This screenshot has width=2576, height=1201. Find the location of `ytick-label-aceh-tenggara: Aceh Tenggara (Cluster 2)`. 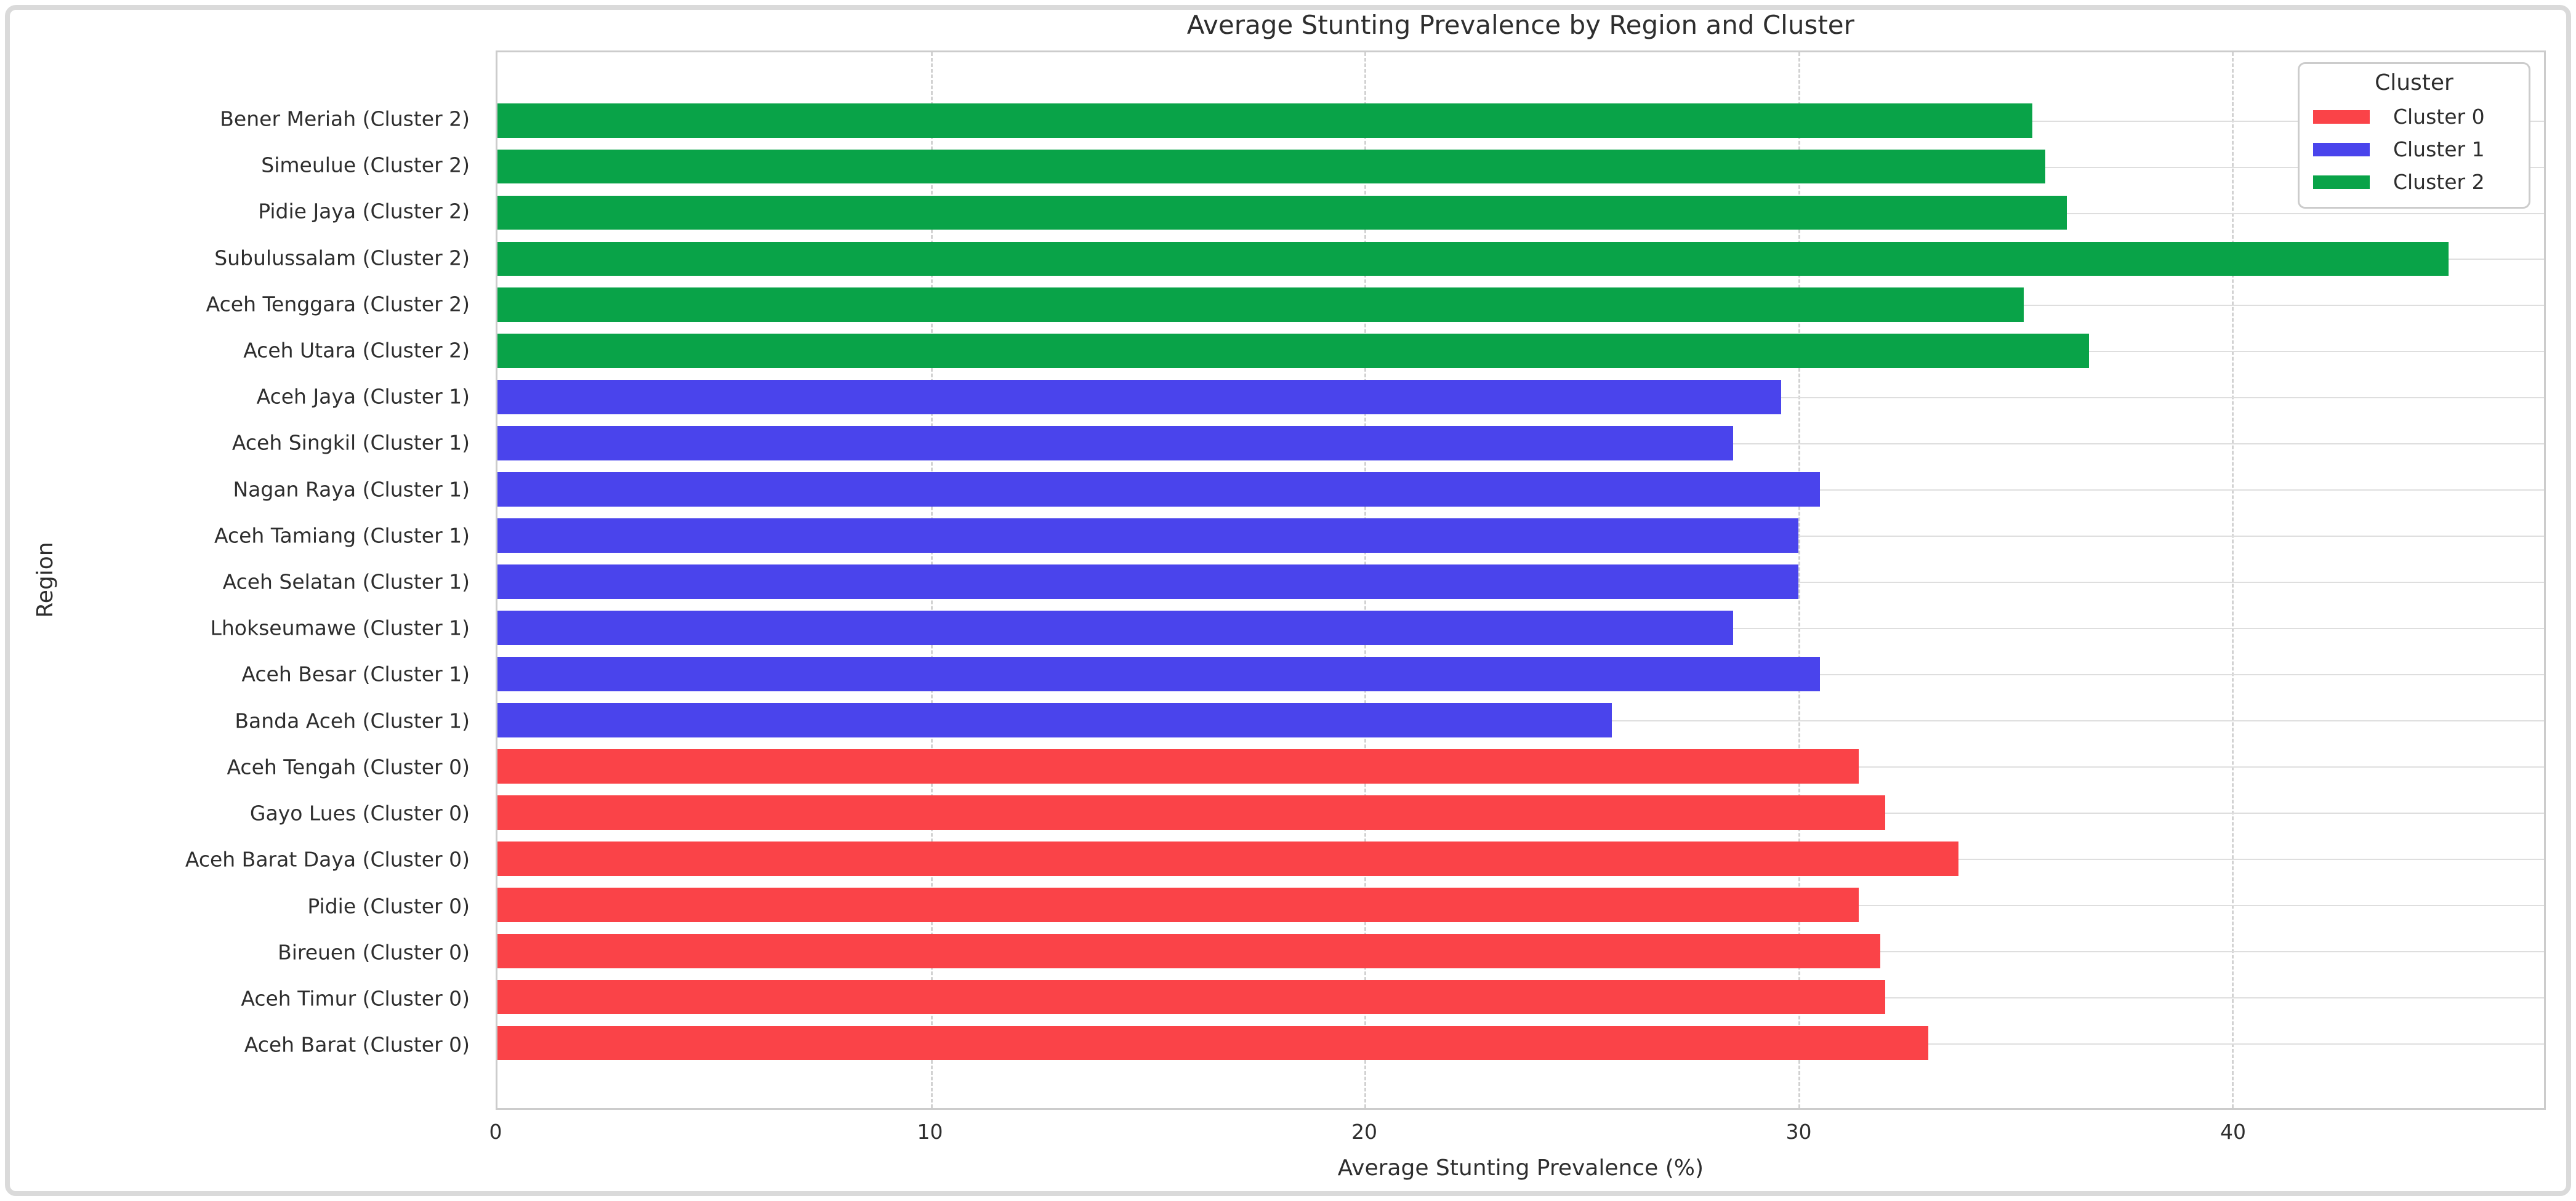

ytick-label-aceh-tenggara: Aceh Tenggara (Cluster 2) is located at coordinates (338, 304).